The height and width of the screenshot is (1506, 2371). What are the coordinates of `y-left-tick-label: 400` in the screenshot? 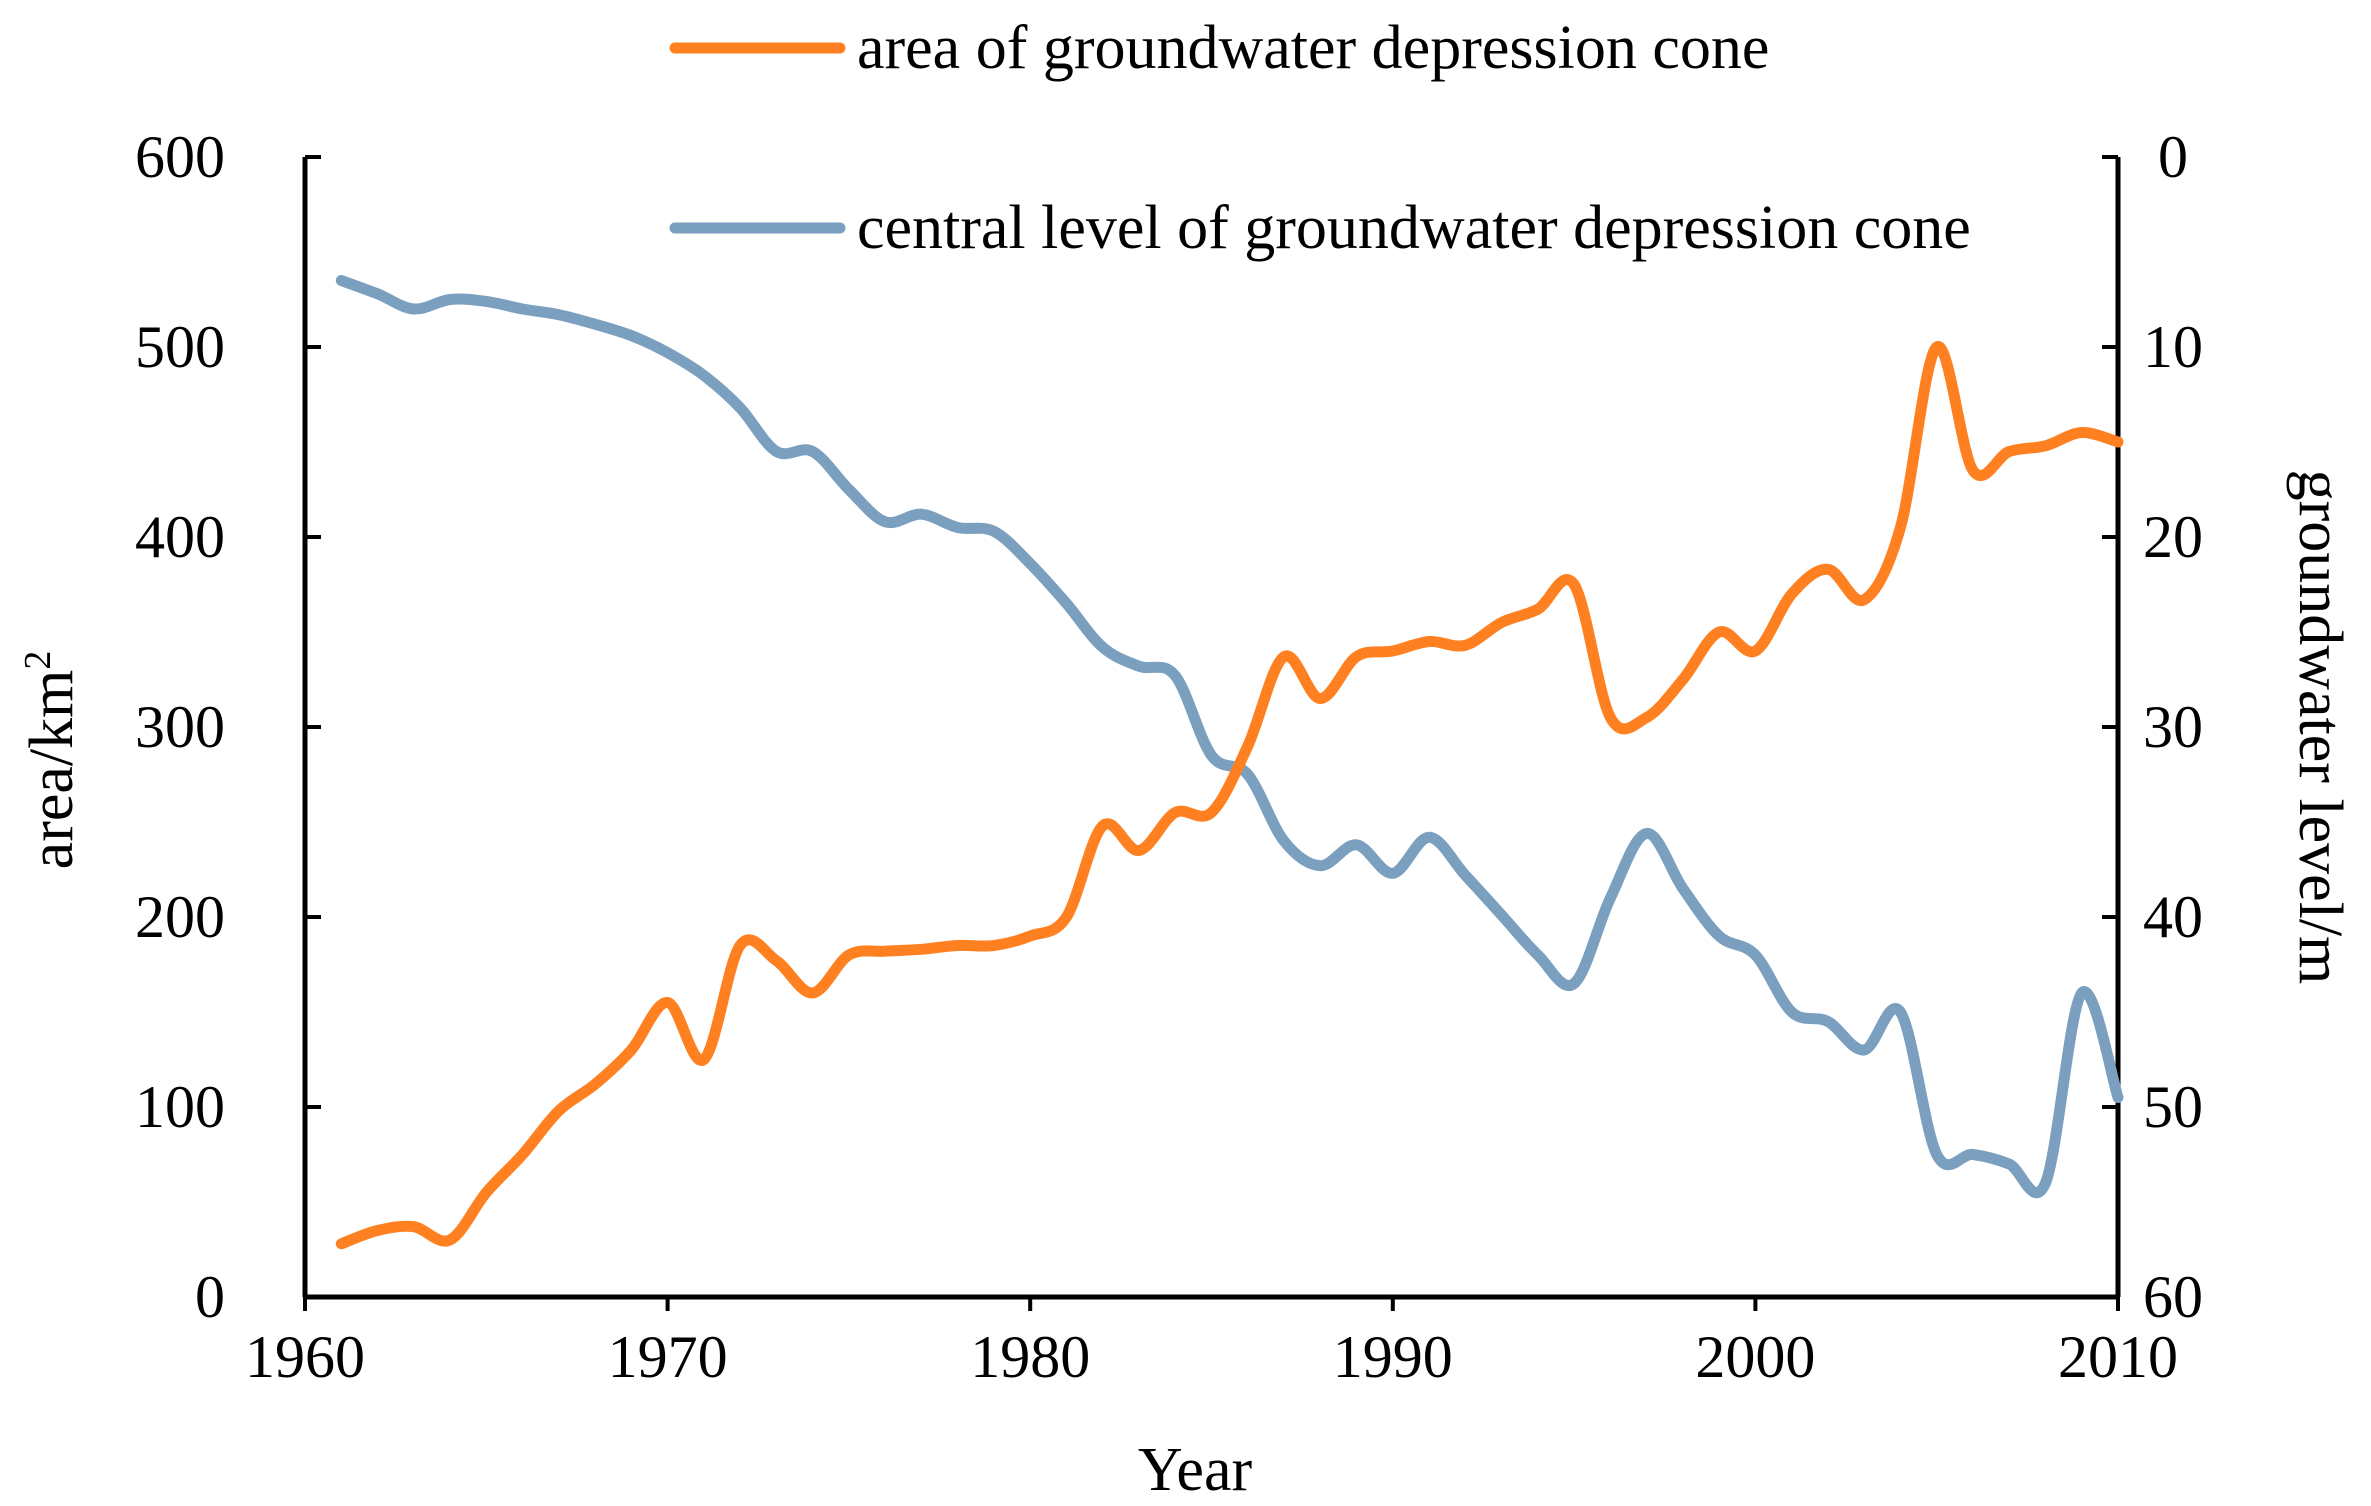 It's located at (180, 537).